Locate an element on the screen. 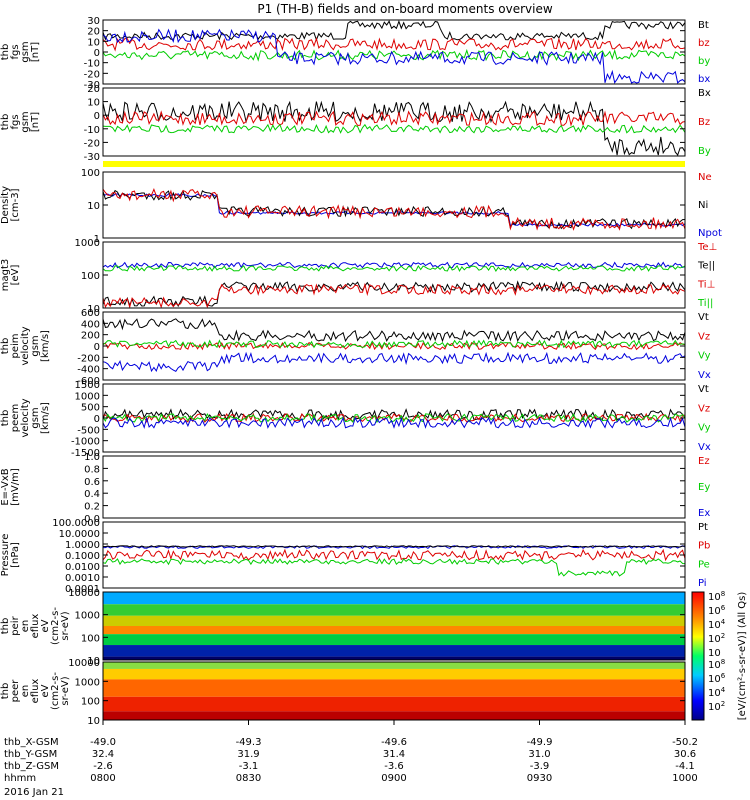  legend-entry: bz is located at coordinates (704, 43).